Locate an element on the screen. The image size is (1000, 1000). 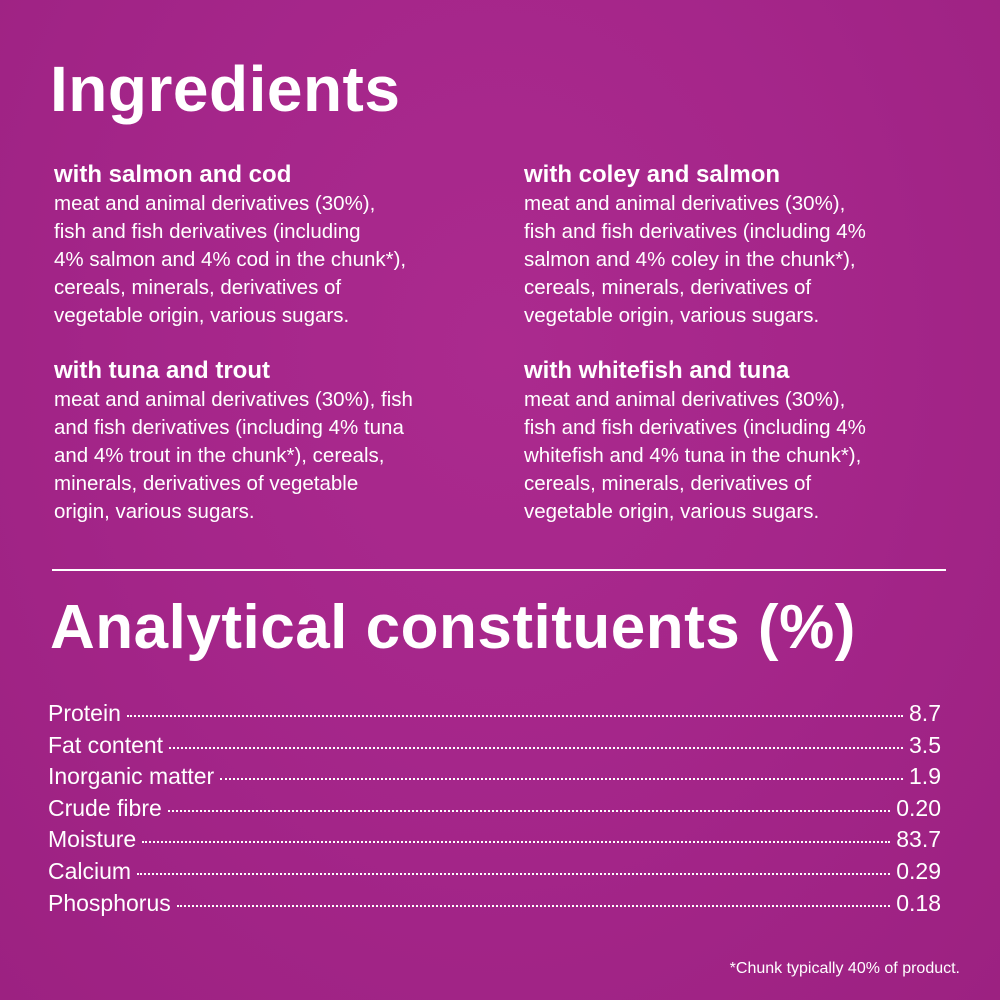
constituent-row: Phosphorus 0.18 is located at coordinates (494, 906).